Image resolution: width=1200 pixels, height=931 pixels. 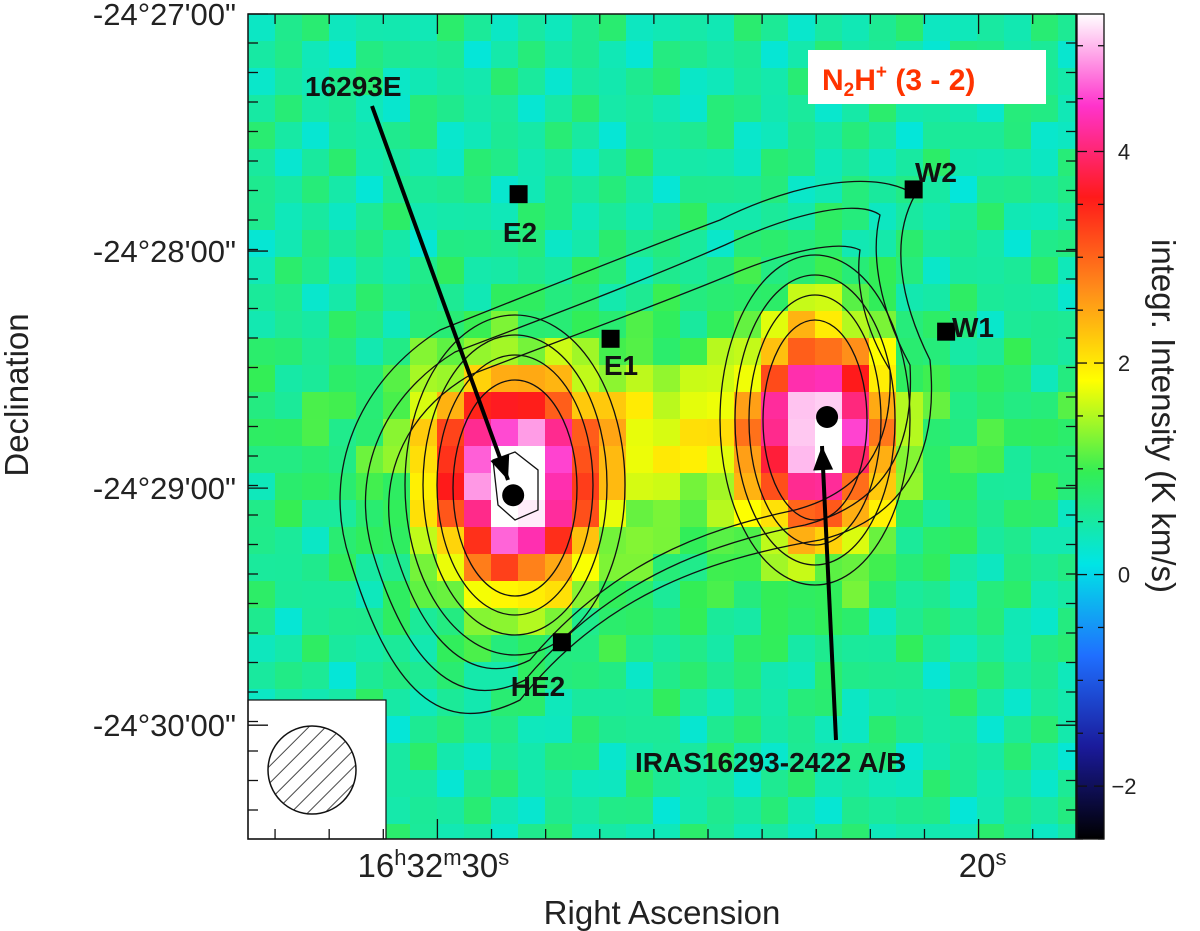 What do you see at coordinates (833, 80) in the screenshot?
I see `species-main: N` at bounding box center [833, 80].